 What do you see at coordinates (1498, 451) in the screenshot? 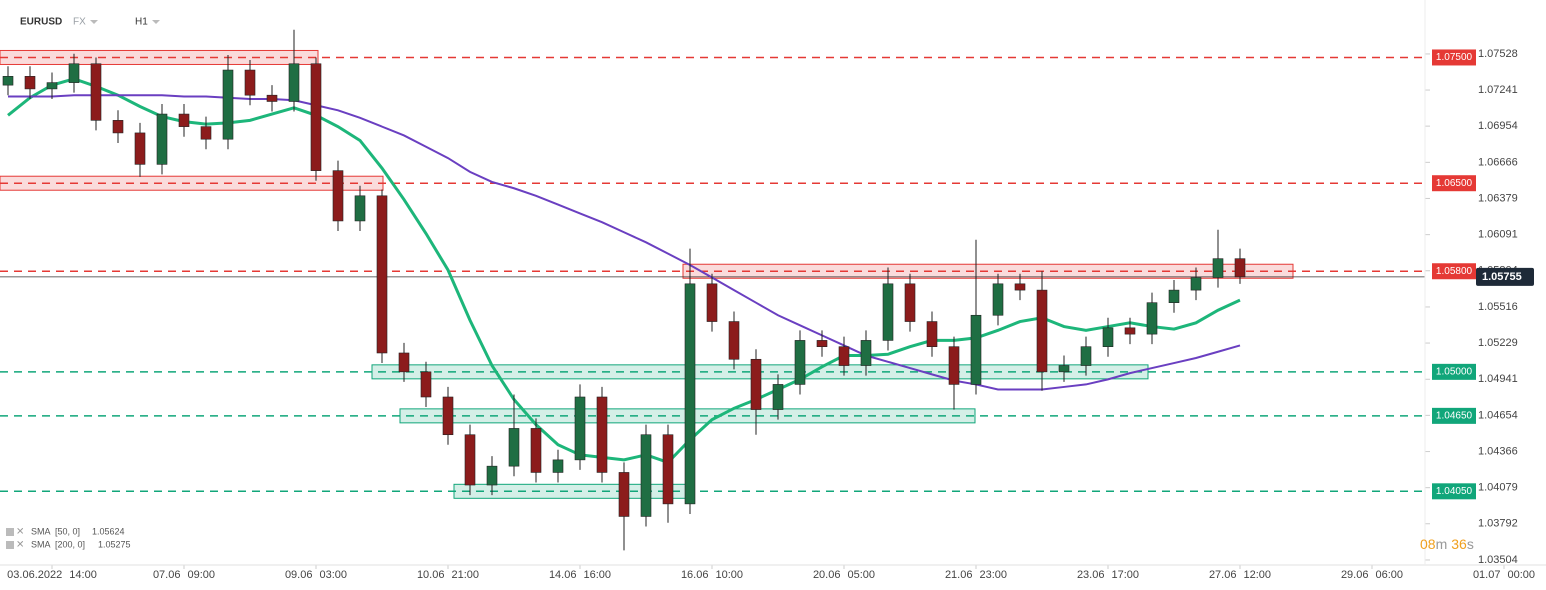
I see `y-tick-label: 1.04366` at bounding box center [1498, 451].